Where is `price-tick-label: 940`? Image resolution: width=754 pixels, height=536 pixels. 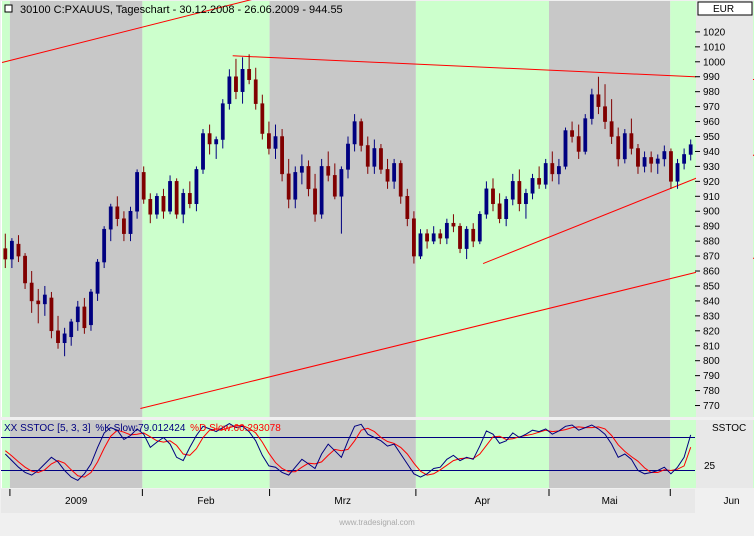 price-tick-label: 940 is located at coordinates (711, 152).